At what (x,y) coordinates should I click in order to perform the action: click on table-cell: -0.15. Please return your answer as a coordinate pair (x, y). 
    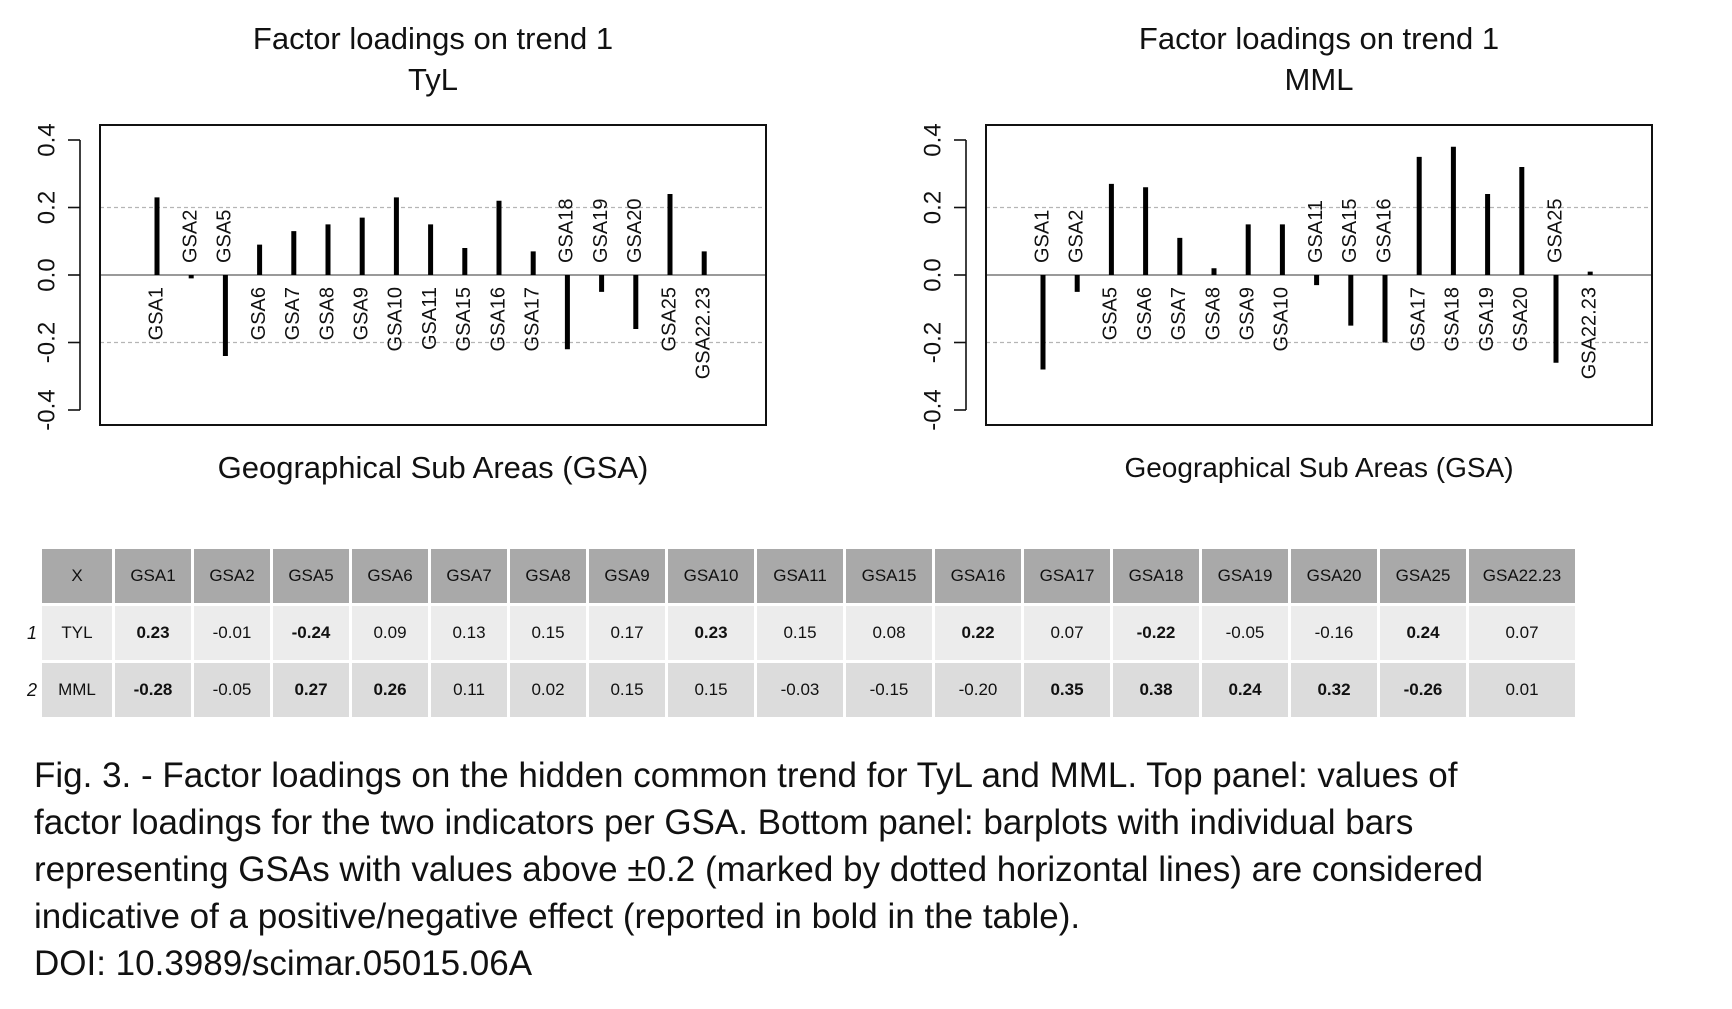
    Looking at the image, I should click on (889, 690).